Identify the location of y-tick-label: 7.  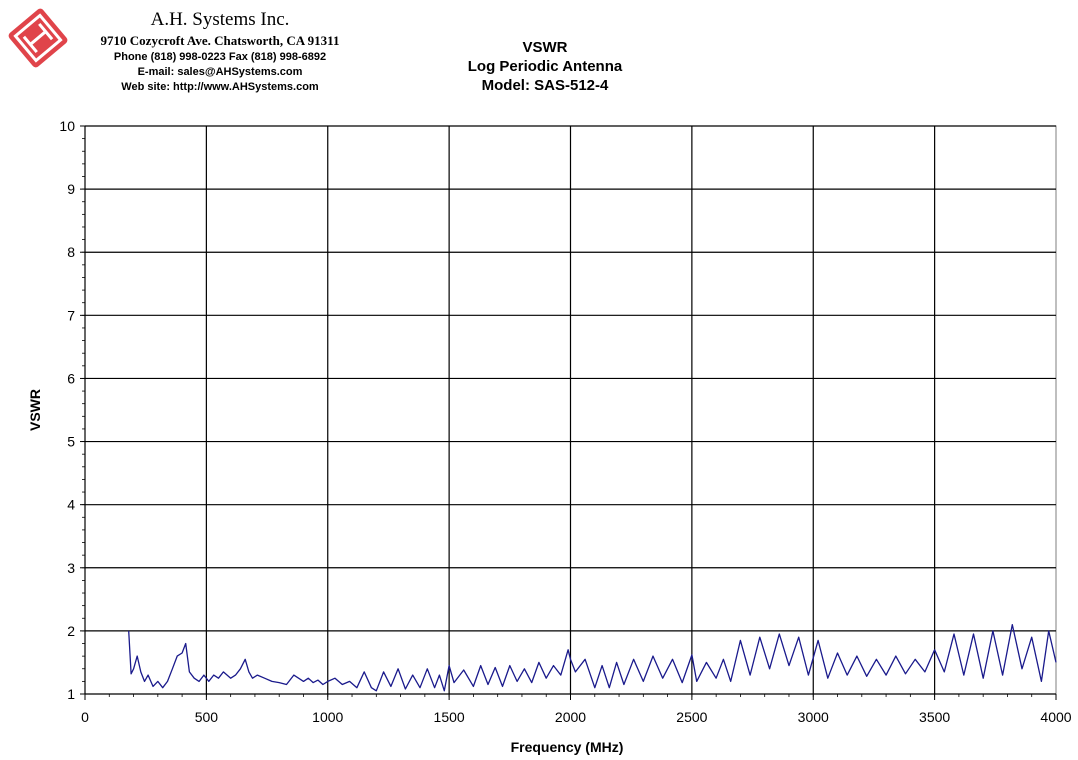
(71, 315).